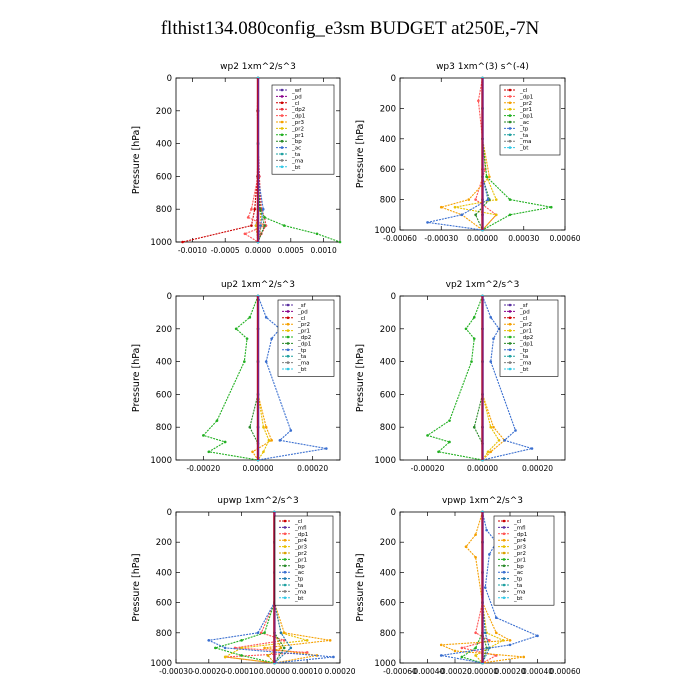 The height and width of the screenshot is (700, 700). Describe the element at coordinates (296, 142) in the screenshot. I see `legend-label: _bp` at that location.